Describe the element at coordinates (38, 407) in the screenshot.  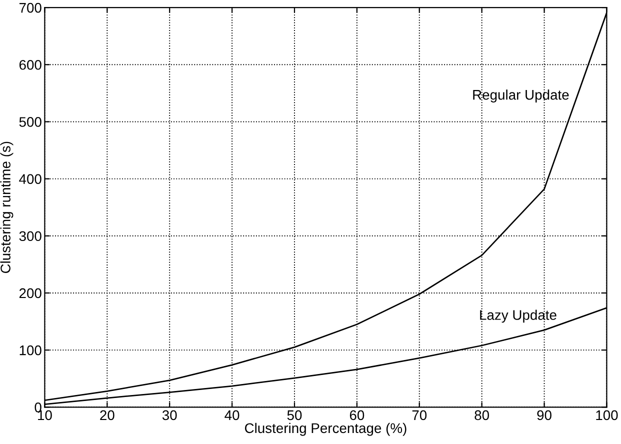
I see `y-tick-label: 0` at that location.